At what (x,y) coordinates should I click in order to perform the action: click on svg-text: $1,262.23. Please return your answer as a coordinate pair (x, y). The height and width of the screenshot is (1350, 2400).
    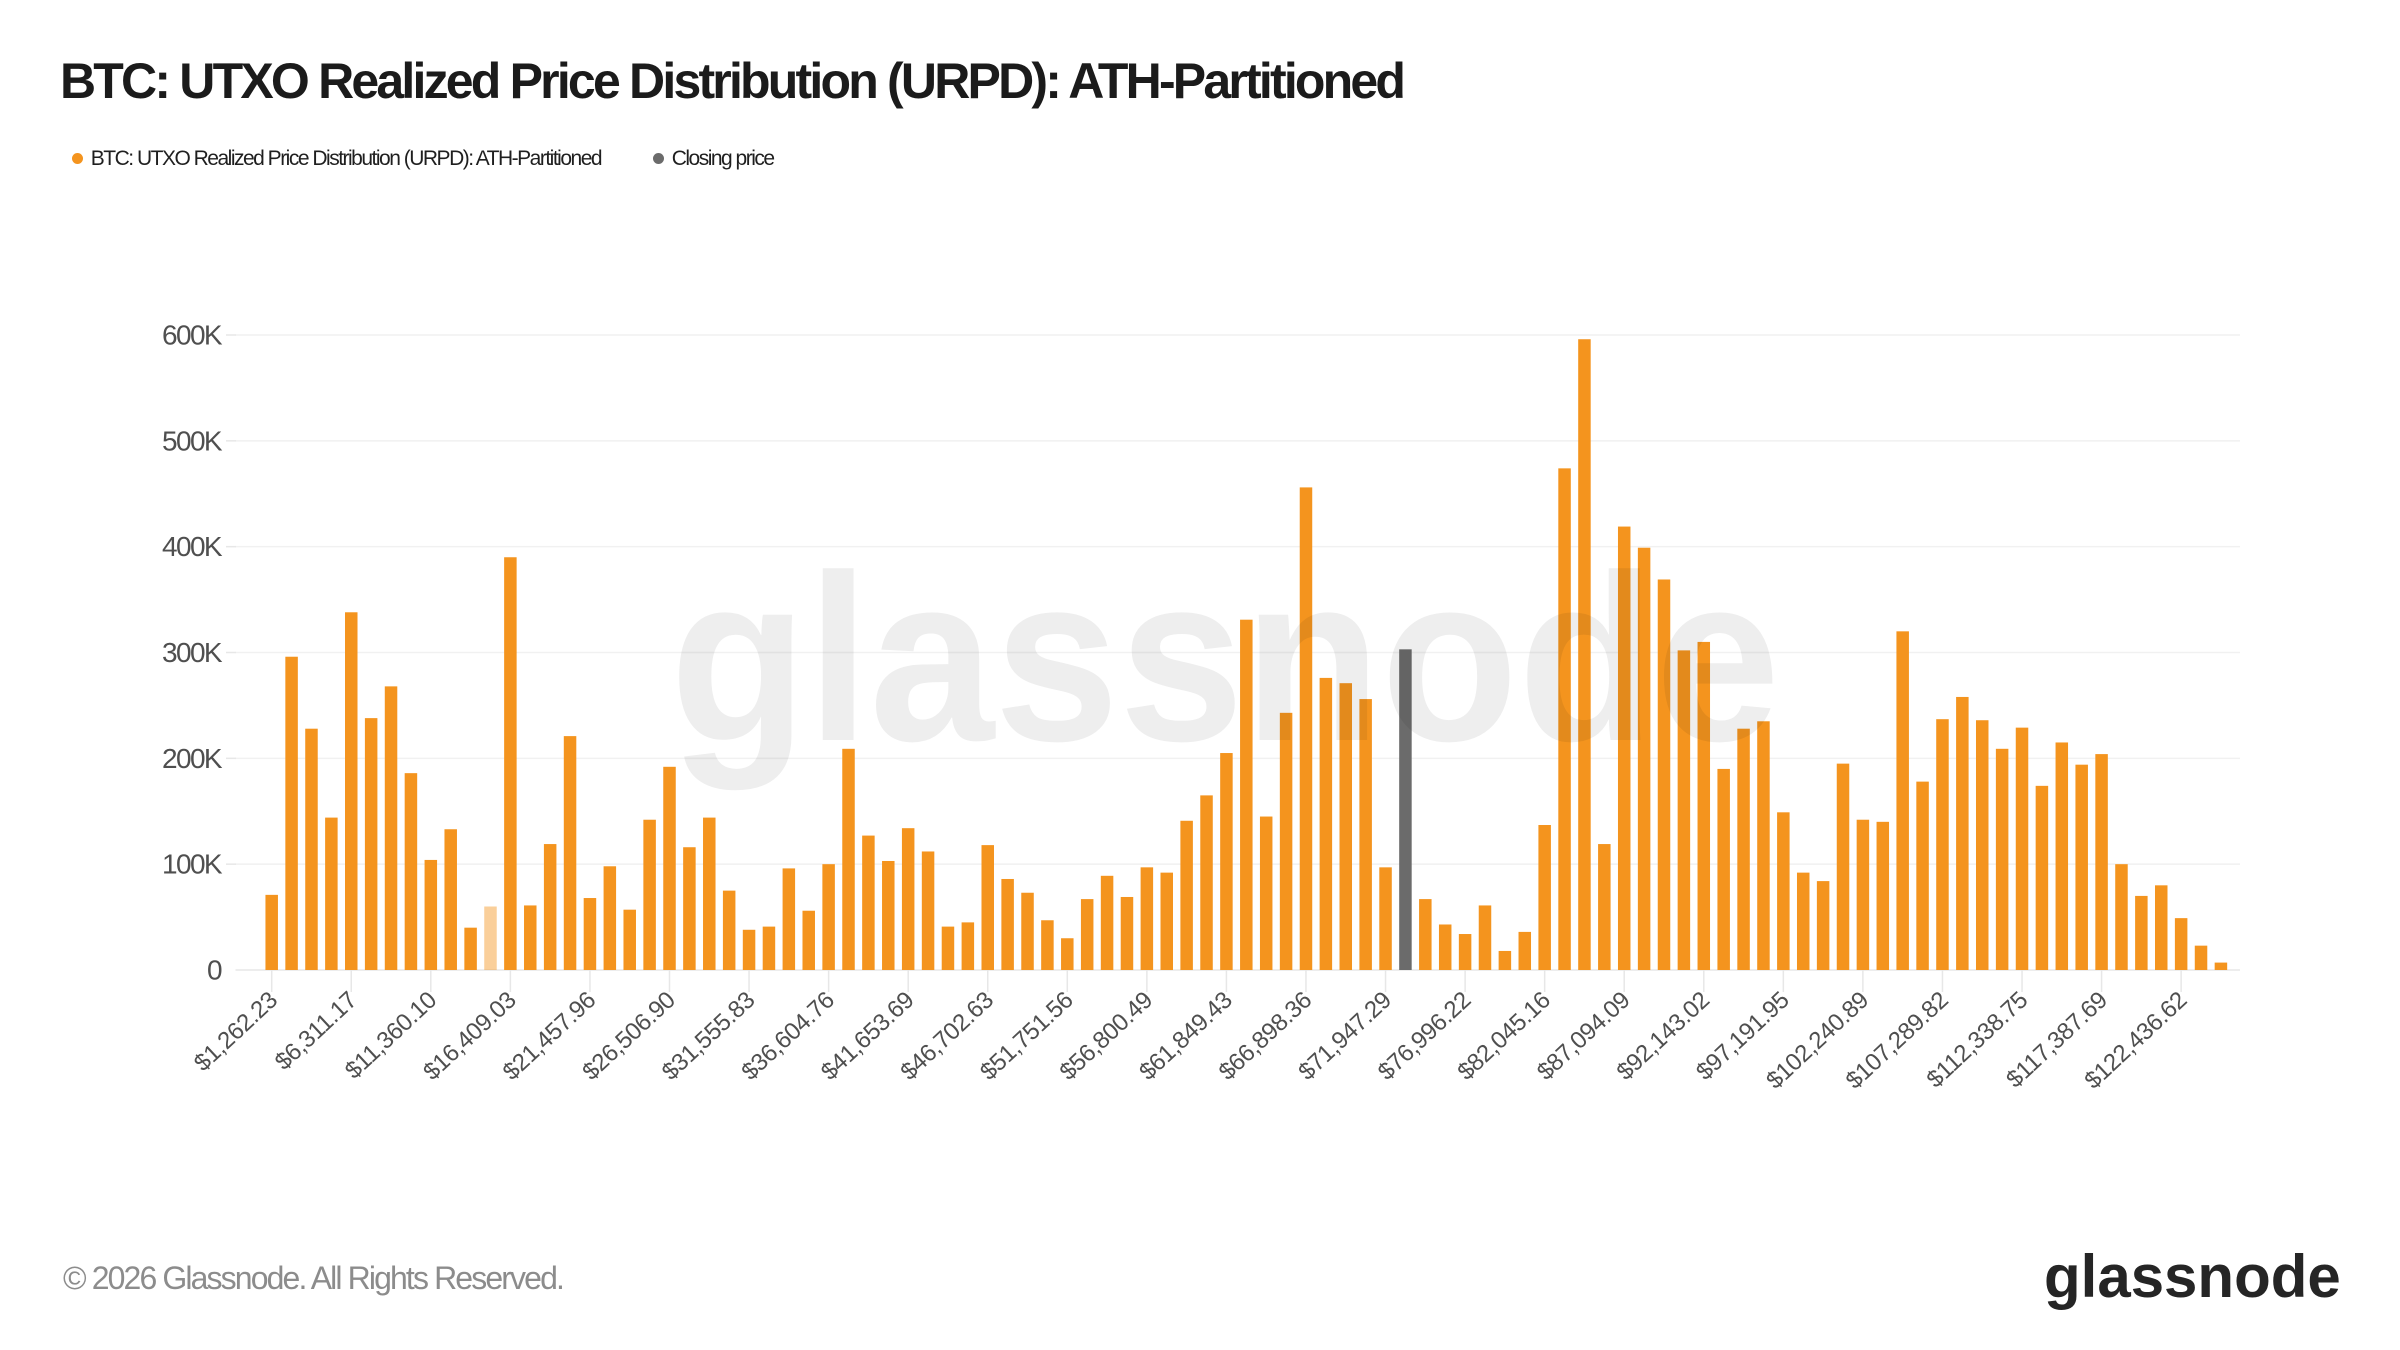
    Looking at the image, I should click on (236, 1032).